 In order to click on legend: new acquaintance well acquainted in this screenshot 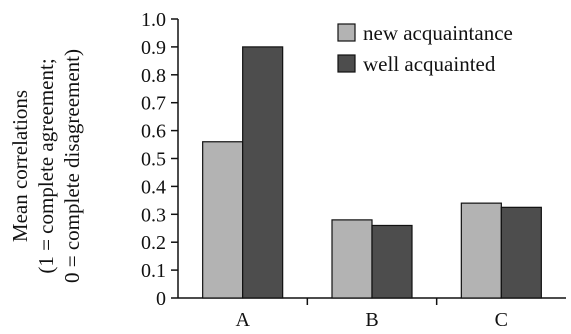, I will do `click(425, 48)`.